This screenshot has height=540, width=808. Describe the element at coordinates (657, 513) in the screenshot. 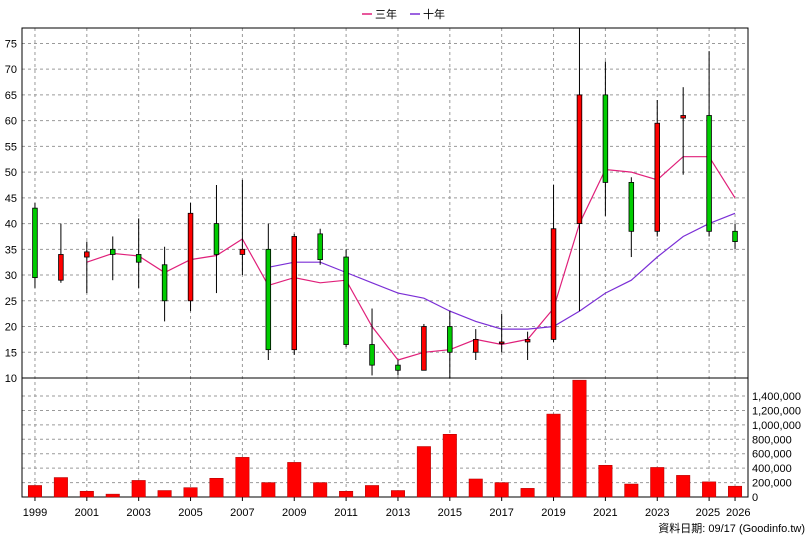

I see `x-tick-label: 2023` at that location.